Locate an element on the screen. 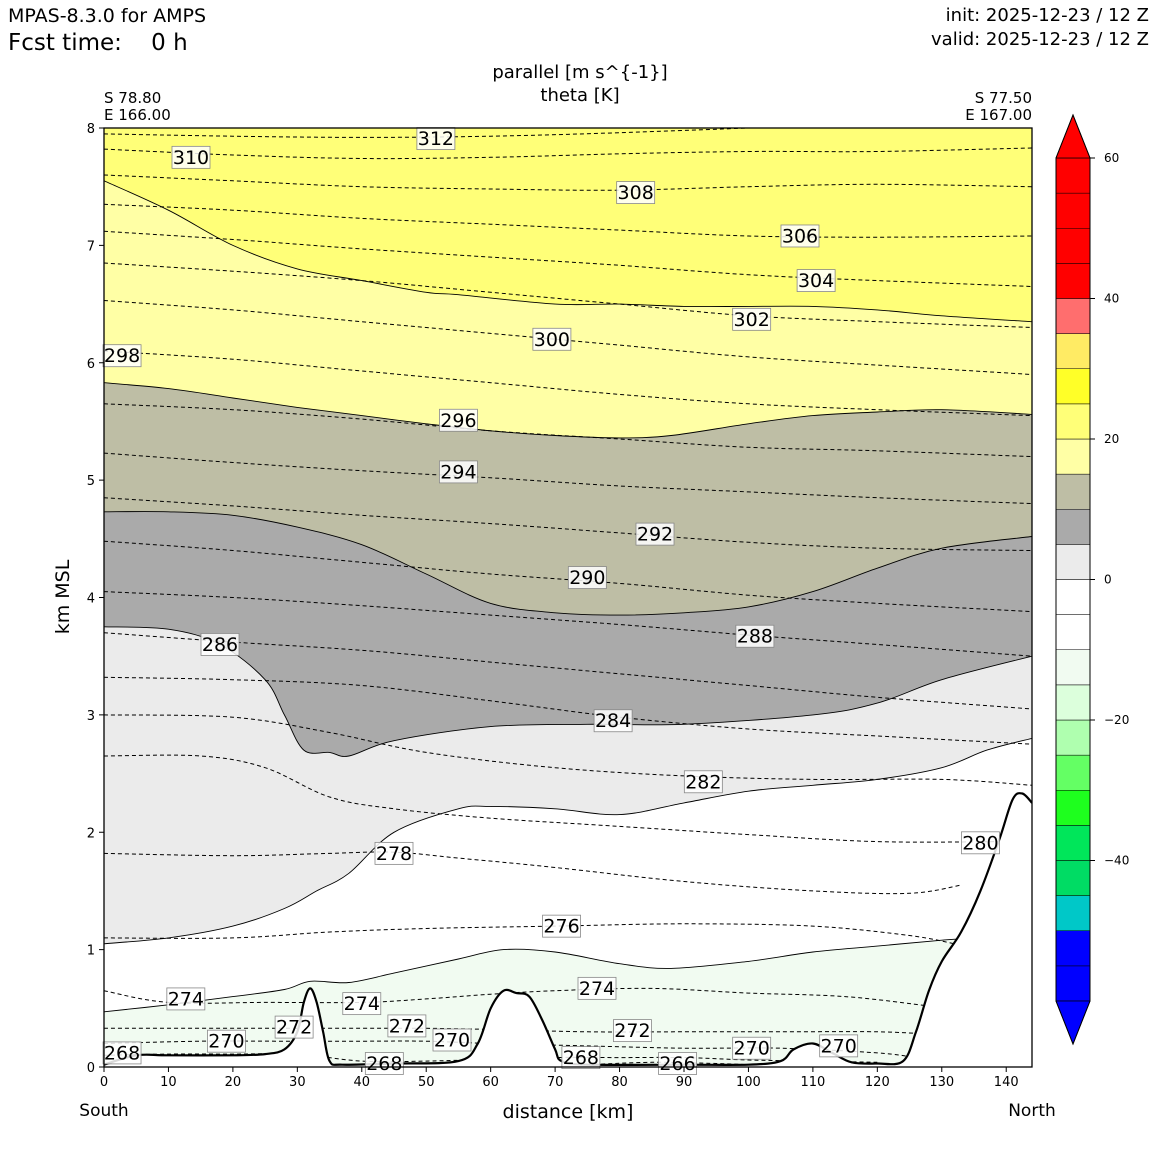 The height and width of the screenshot is (1160, 1160). theta-label-282: 282 is located at coordinates (703, 781).